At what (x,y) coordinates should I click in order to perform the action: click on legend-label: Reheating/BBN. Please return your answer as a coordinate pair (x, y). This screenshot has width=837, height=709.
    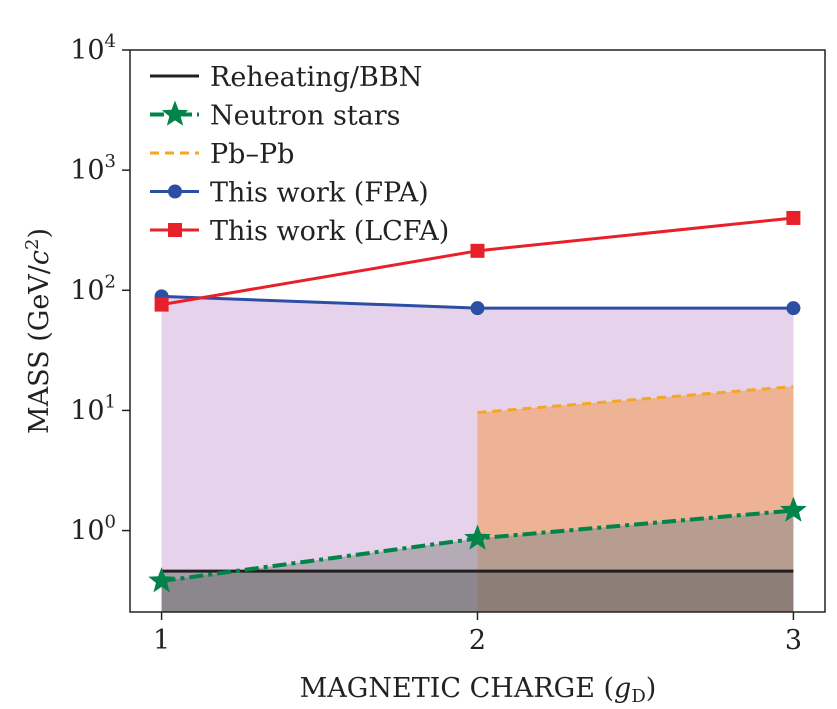
    Looking at the image, I should click on (316, 77).